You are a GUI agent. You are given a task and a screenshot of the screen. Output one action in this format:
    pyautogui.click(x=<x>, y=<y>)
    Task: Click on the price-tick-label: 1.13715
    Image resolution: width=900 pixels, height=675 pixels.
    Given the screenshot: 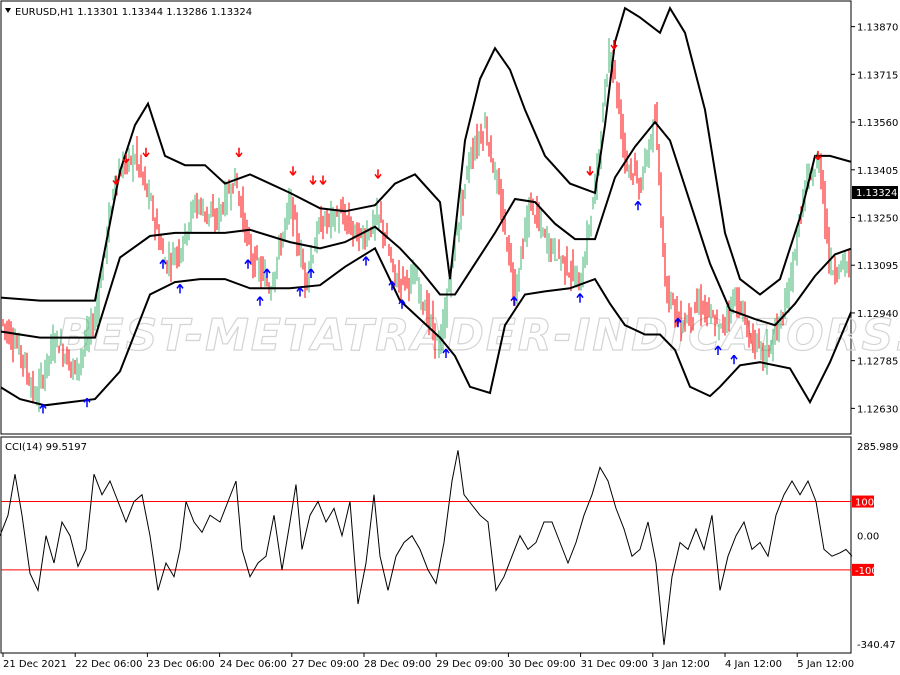 What is the action you would take?
    pyautogui.click(x=877, y=75)
    